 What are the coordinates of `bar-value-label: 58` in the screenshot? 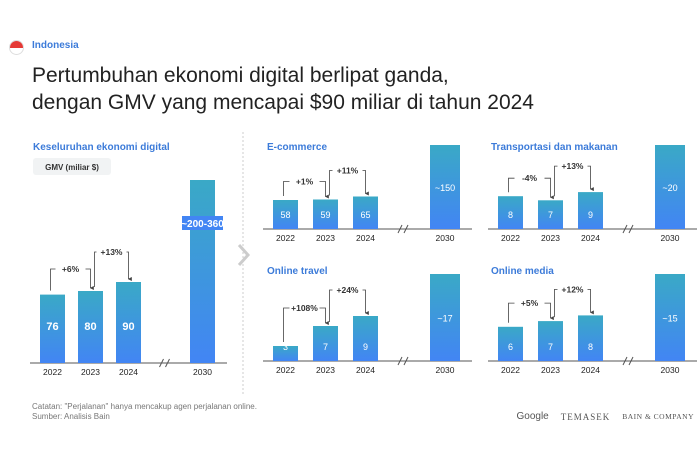 It's located at (285, 215).